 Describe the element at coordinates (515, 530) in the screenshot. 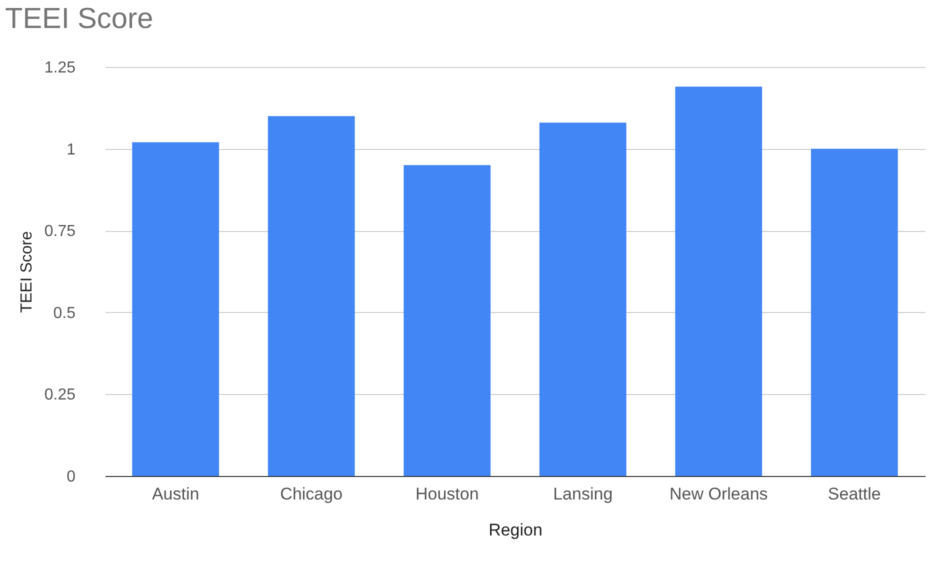

I see `x-axis-title: Region` at that location.